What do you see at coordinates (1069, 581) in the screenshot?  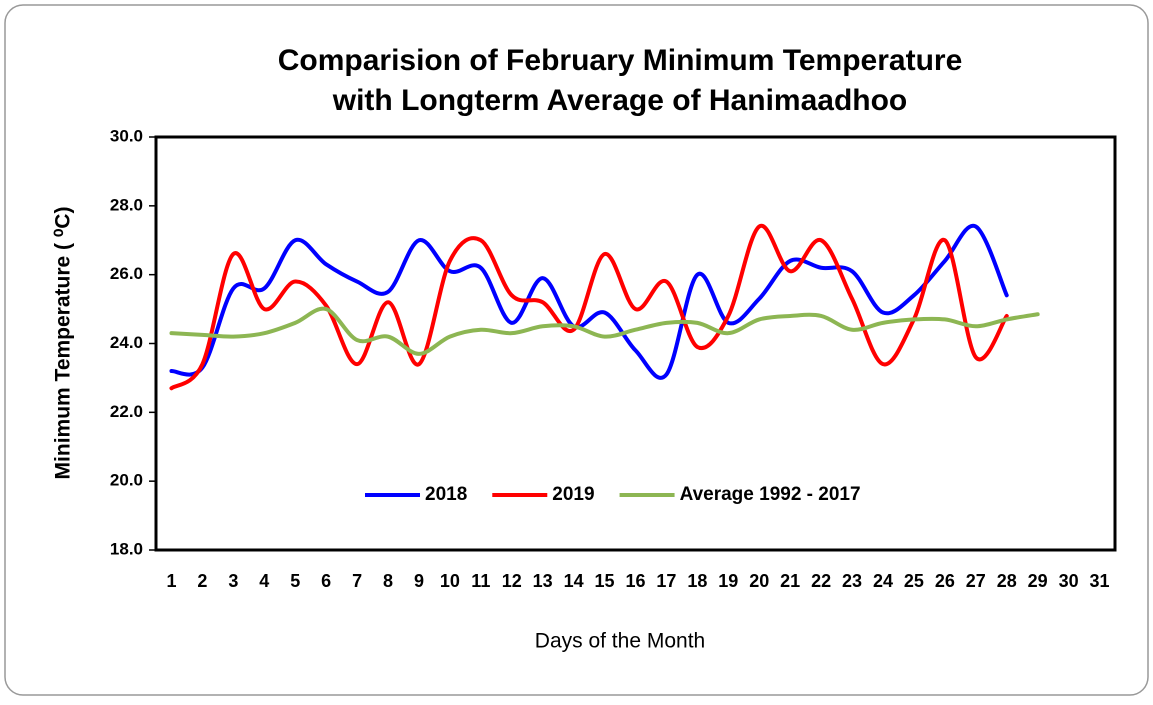 I see `x-tick-label: 30` at bounding box center [1069, 581].